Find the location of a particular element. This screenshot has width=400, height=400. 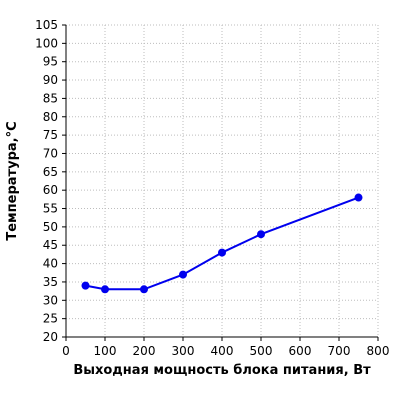

y-tick-label: 50 is located at coordinates (50, 227).